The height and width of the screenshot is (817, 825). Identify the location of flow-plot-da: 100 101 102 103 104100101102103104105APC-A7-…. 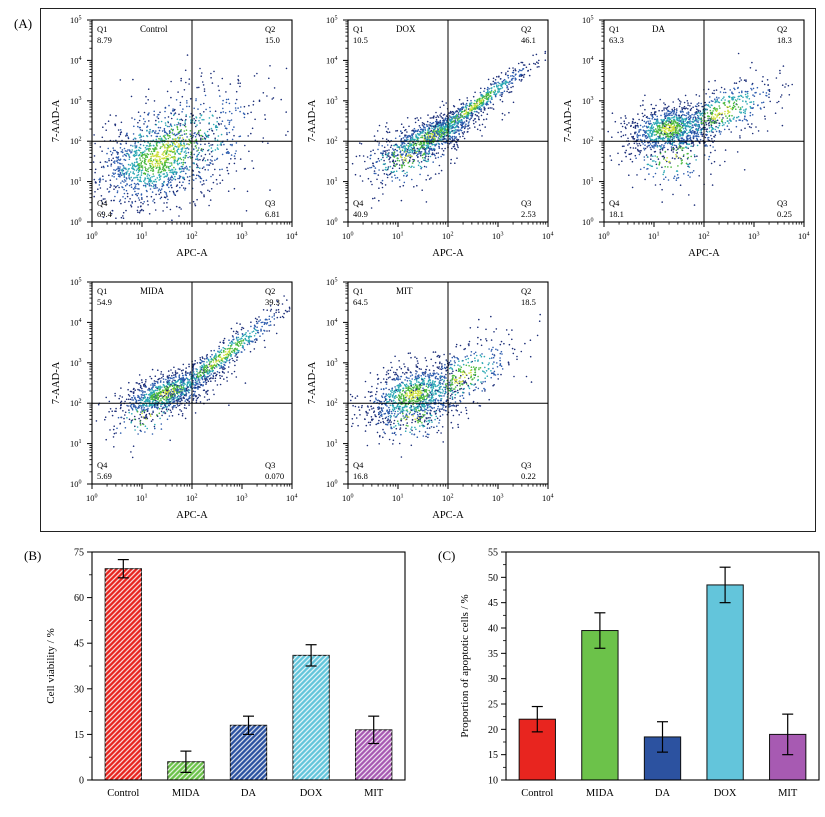
(686, 137).